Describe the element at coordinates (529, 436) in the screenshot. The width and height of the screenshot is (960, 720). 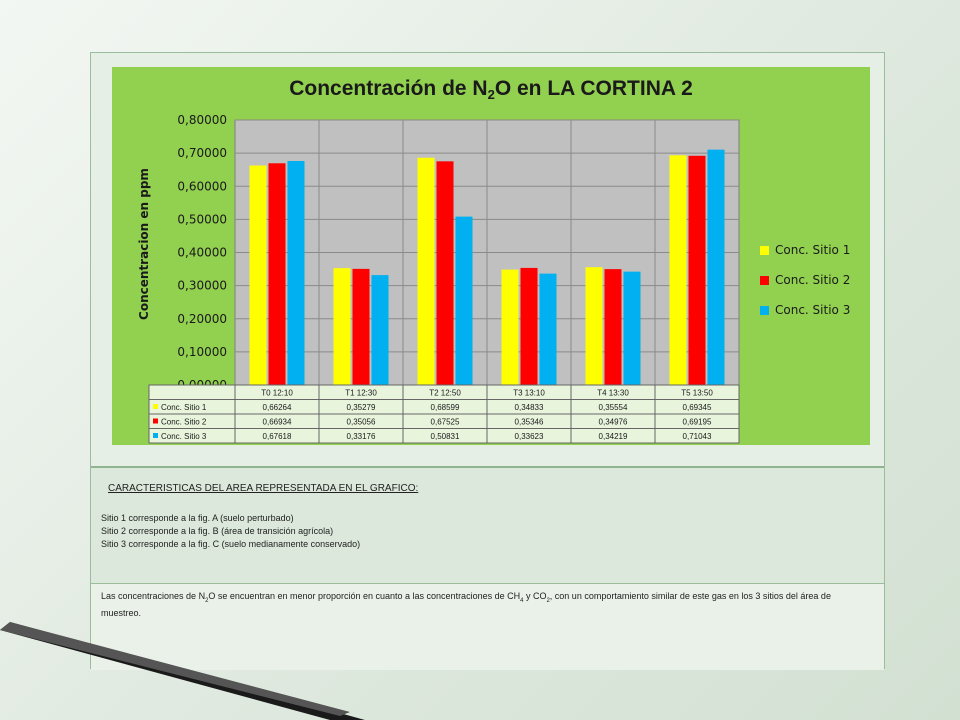
I see `table-data-value: 0,33623` at that location.